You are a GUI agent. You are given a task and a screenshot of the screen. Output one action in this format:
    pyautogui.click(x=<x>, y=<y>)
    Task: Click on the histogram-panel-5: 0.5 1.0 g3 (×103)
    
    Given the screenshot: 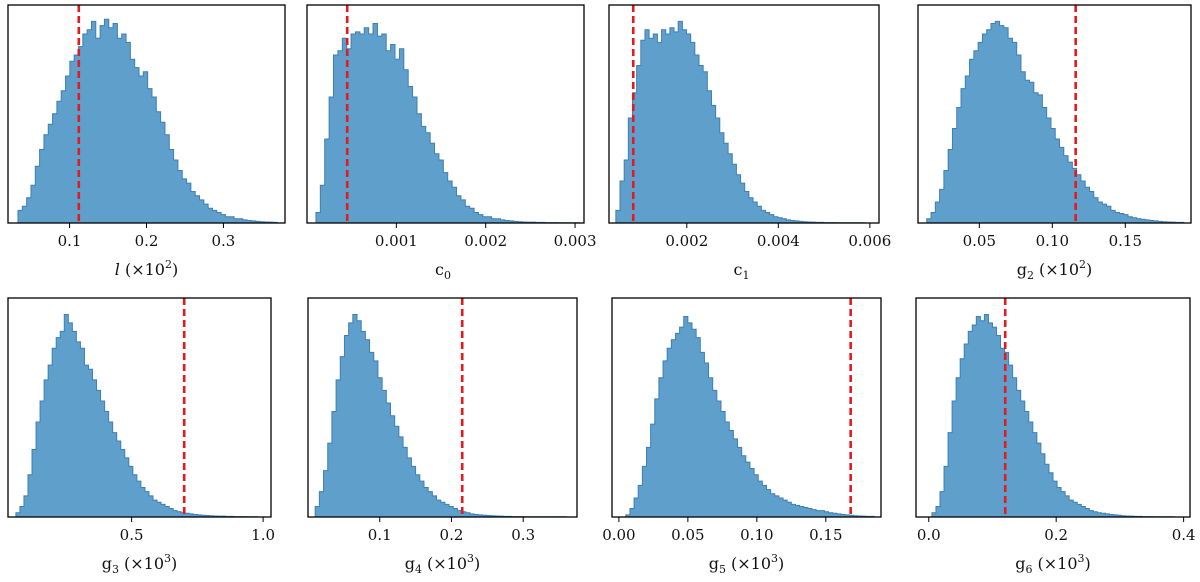 What is the action you would take?
    pyautogui.click(x=141, y=436)
    